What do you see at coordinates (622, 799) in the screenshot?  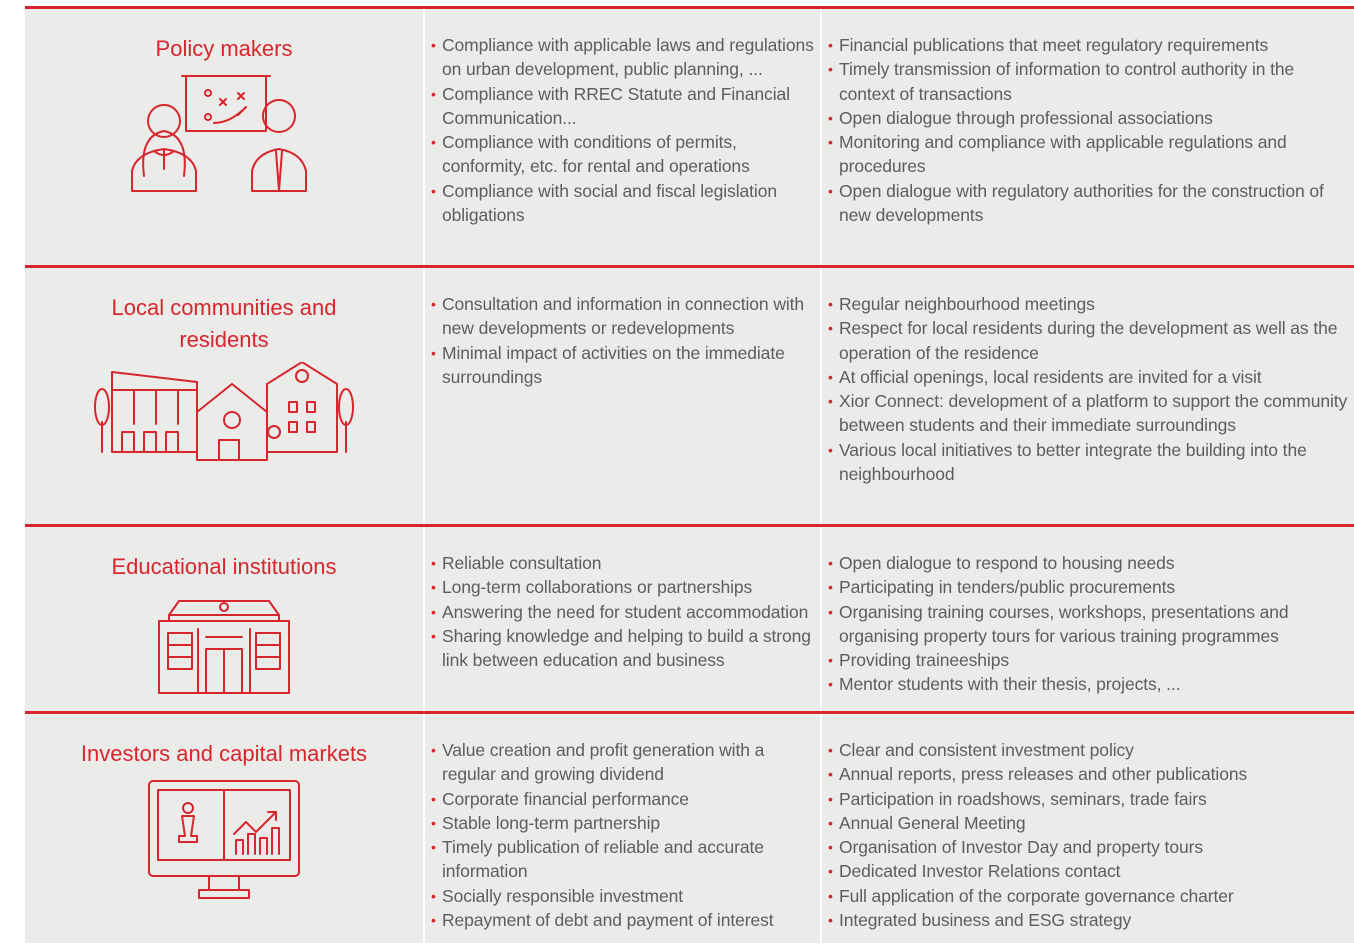 I see `list-item: Corporate financial performance` at bounding box center [622, 799].